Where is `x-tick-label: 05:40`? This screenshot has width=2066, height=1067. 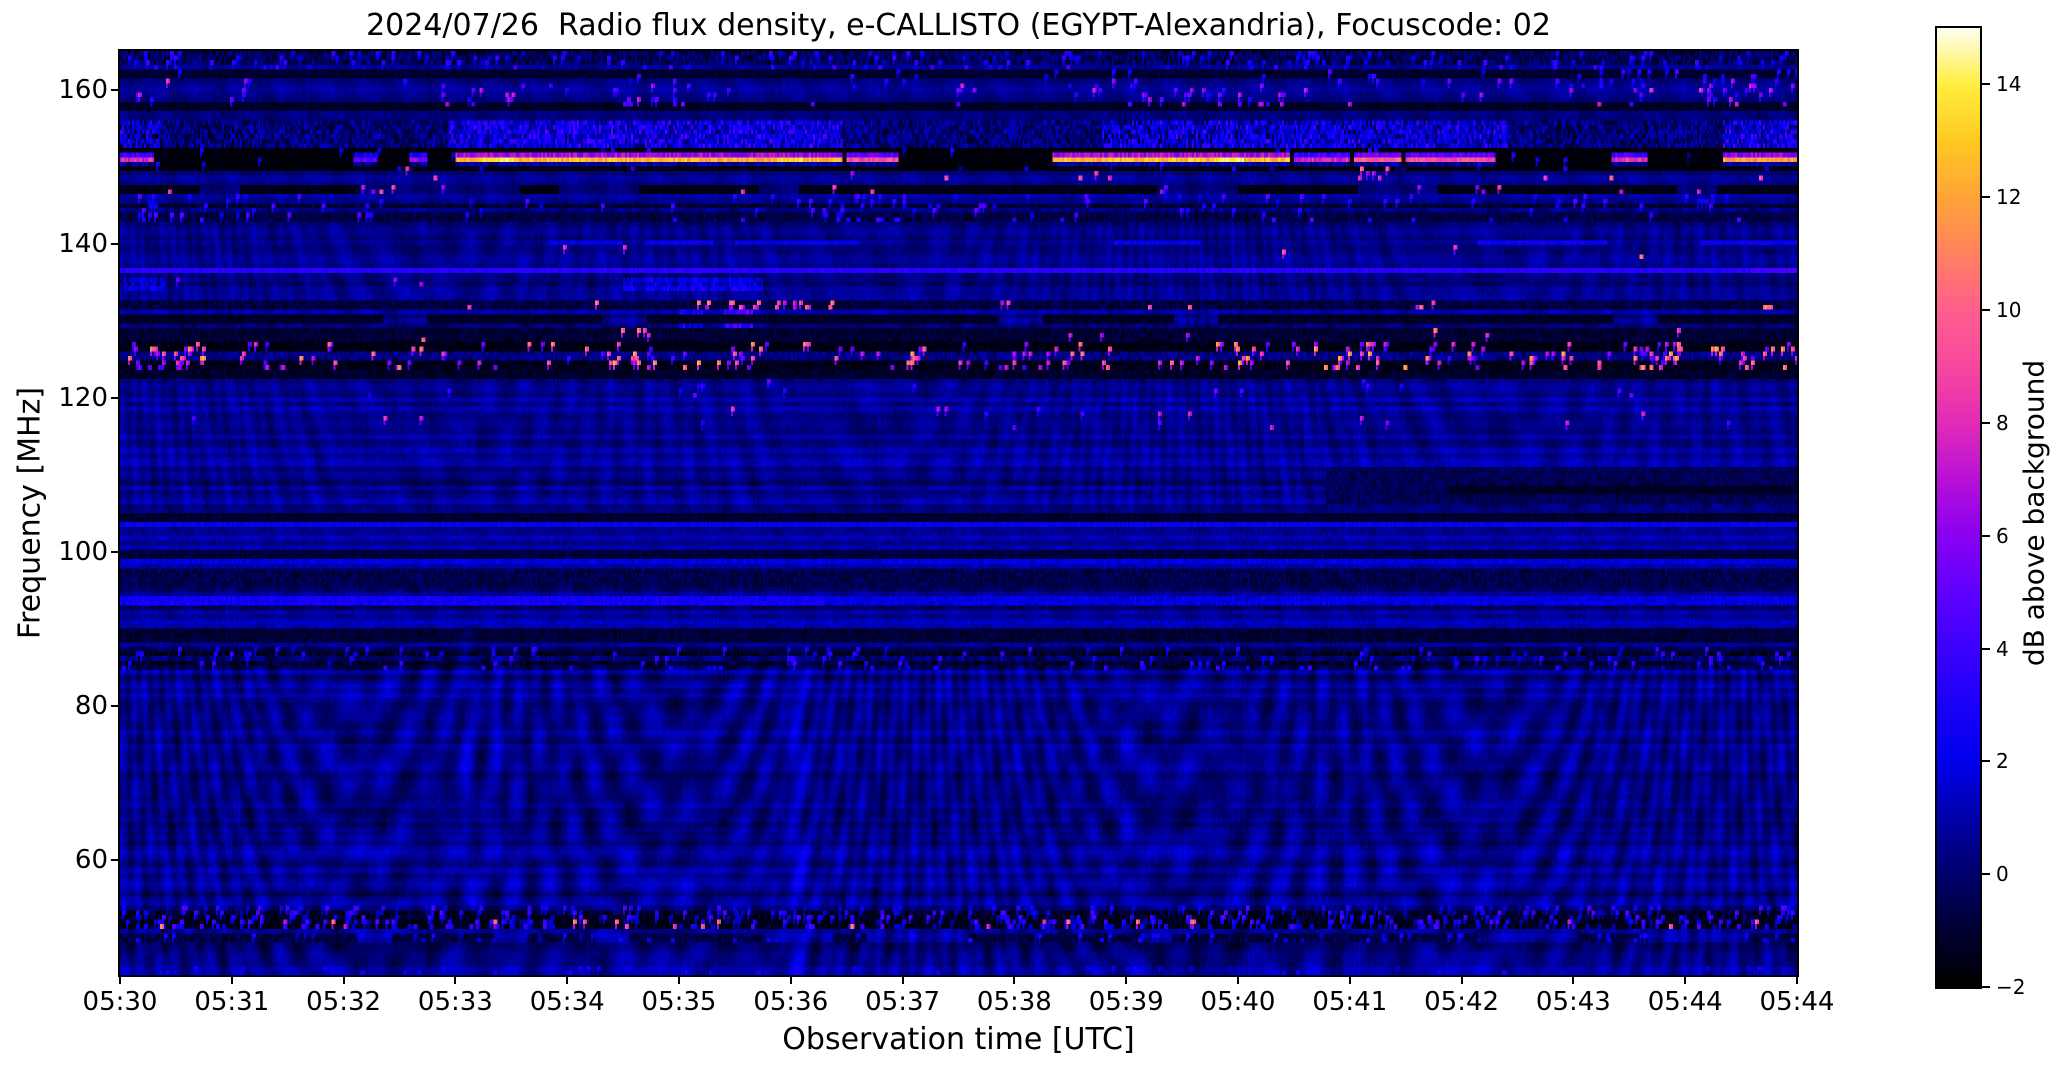 x-tick-label: 05:40 is located at coordinates (1238, 1002).